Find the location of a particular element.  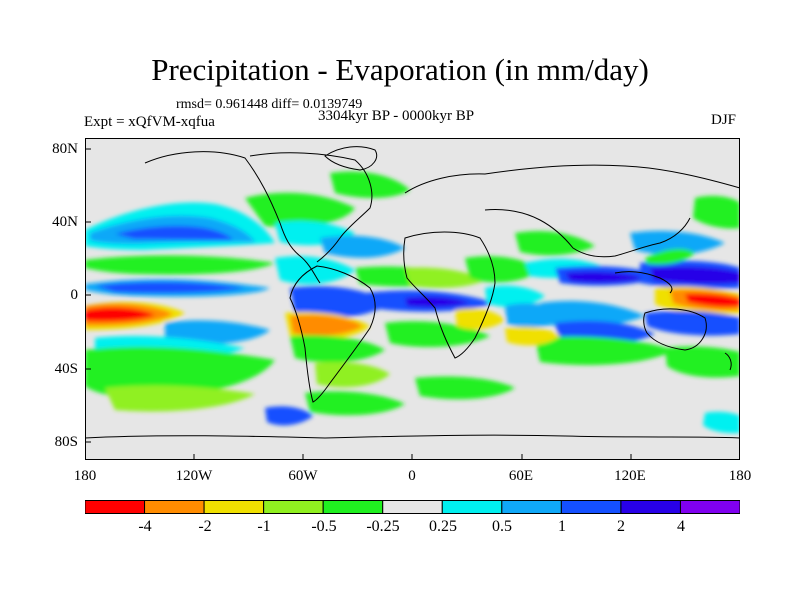

colorbar-label-5: -0.25 is located at coordinates (383, 526).